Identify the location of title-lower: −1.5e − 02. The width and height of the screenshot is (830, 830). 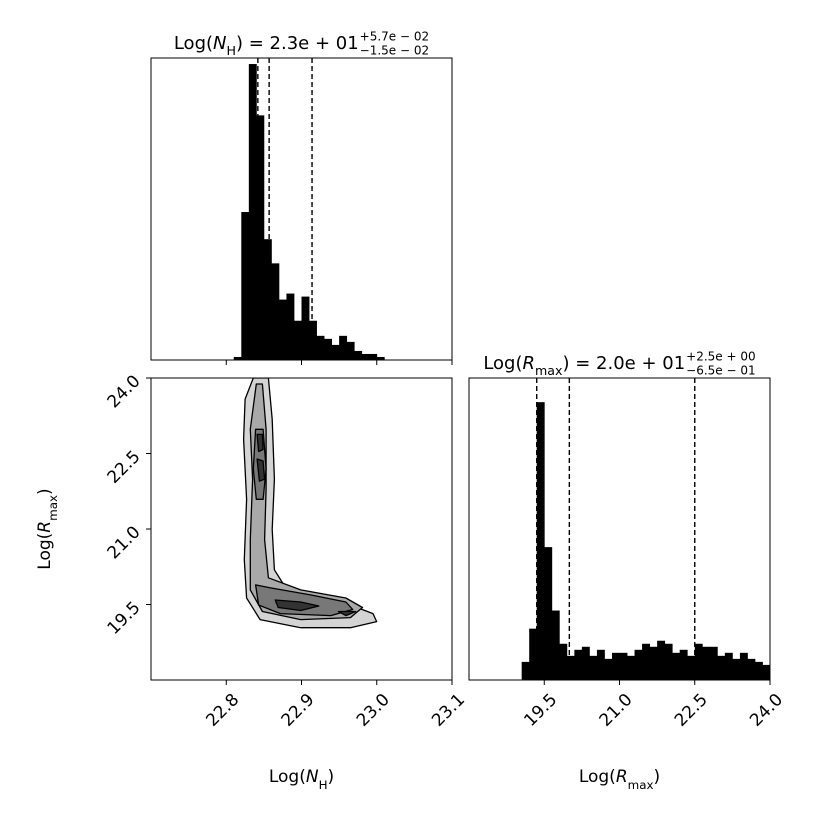
(394, 51).